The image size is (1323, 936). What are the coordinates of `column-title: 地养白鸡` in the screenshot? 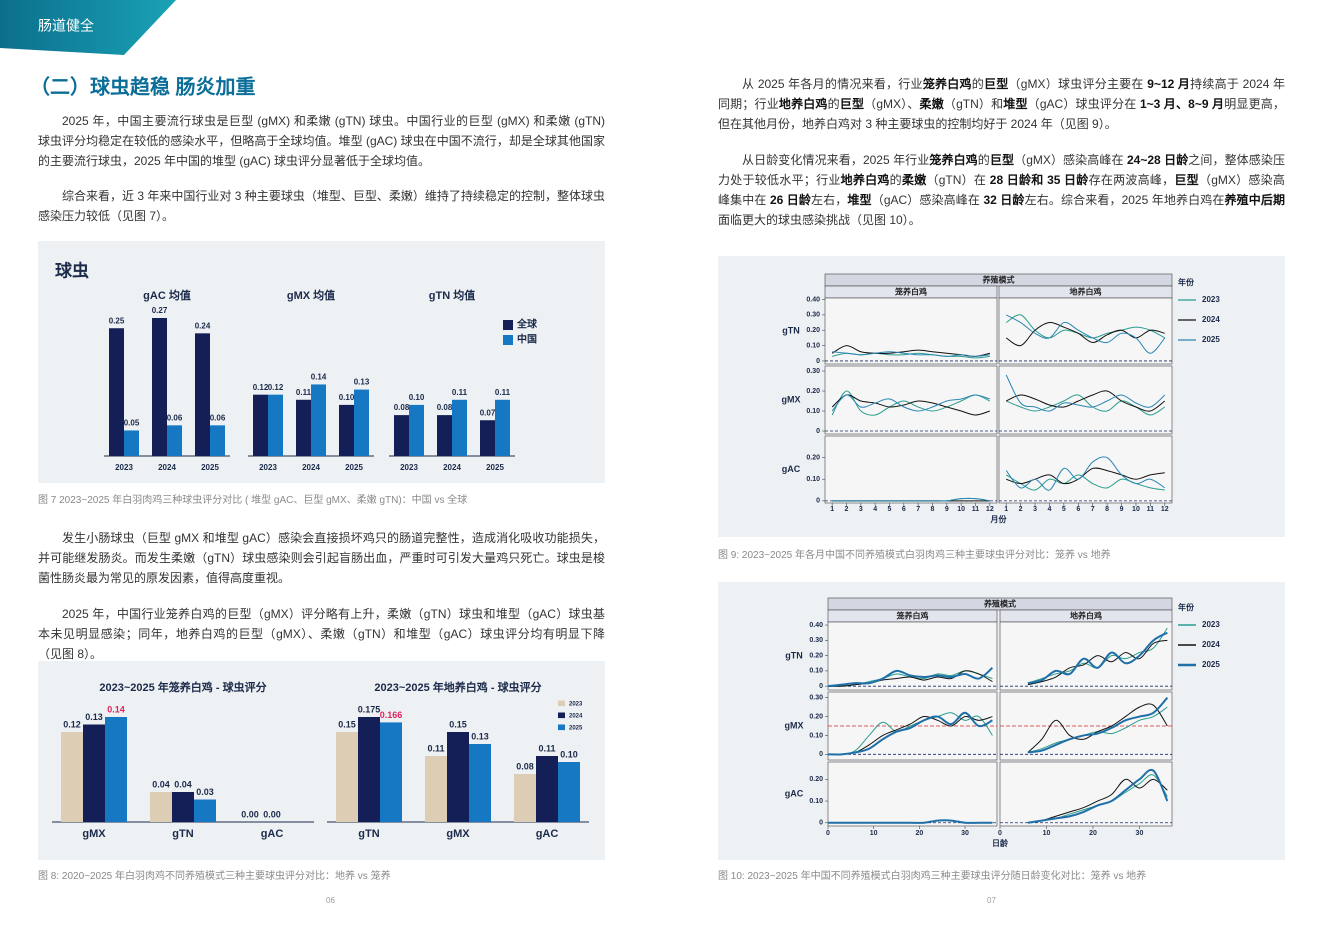 It's located at (1086, 292).